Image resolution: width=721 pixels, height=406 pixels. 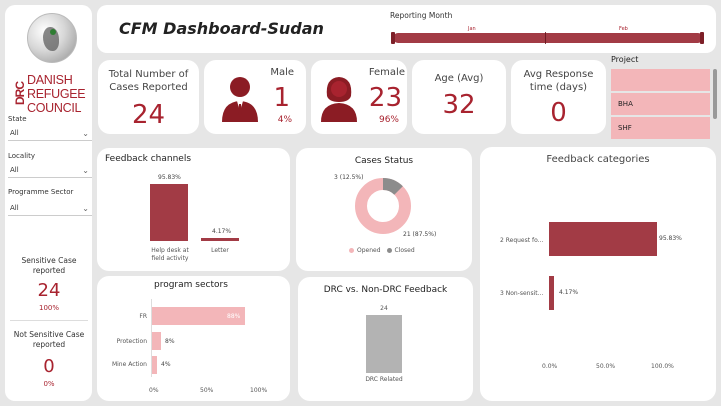 What do you see at coordinates (143, 316) in the screenshot?
I see `axis-label: FR` at bounding box center [143, 316].